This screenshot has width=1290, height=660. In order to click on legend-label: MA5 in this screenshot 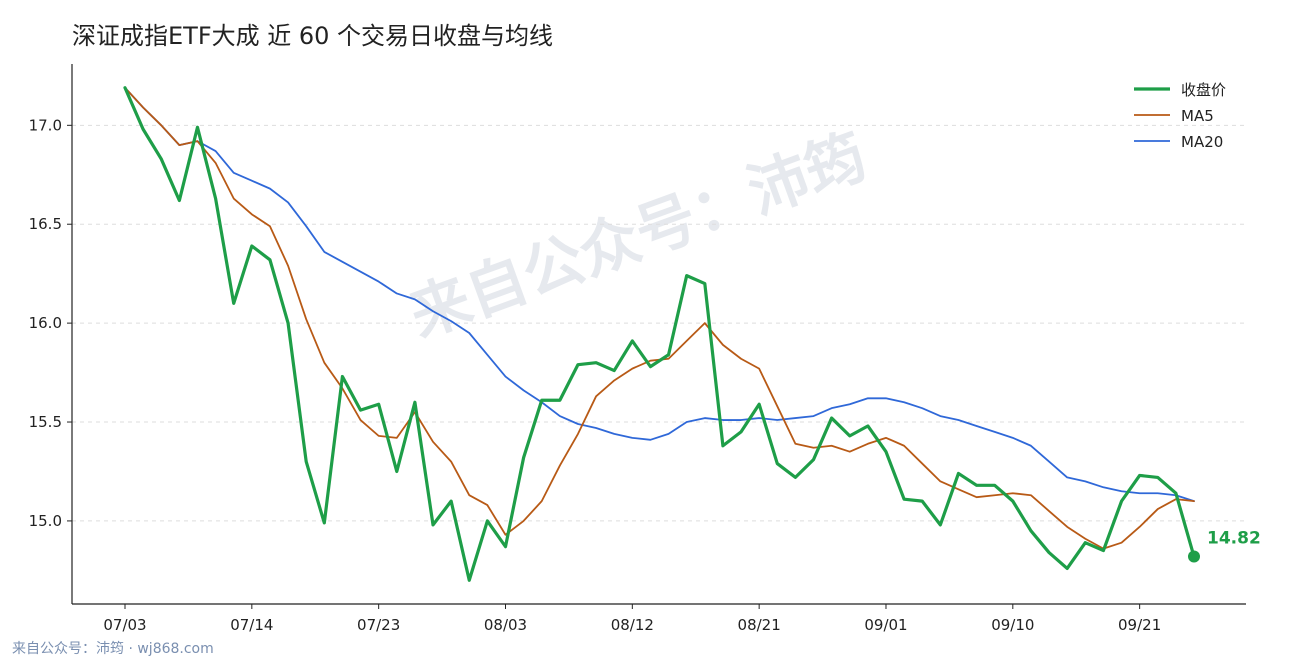, I will do `click(1197, 116)`.